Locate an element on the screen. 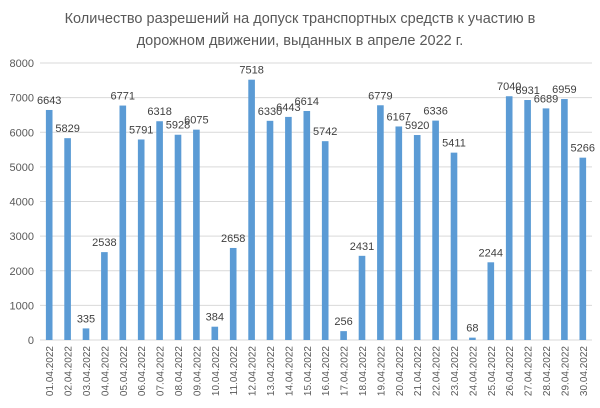  x-tick-label: 22.04.2022 is located at coordinates (437, 371).